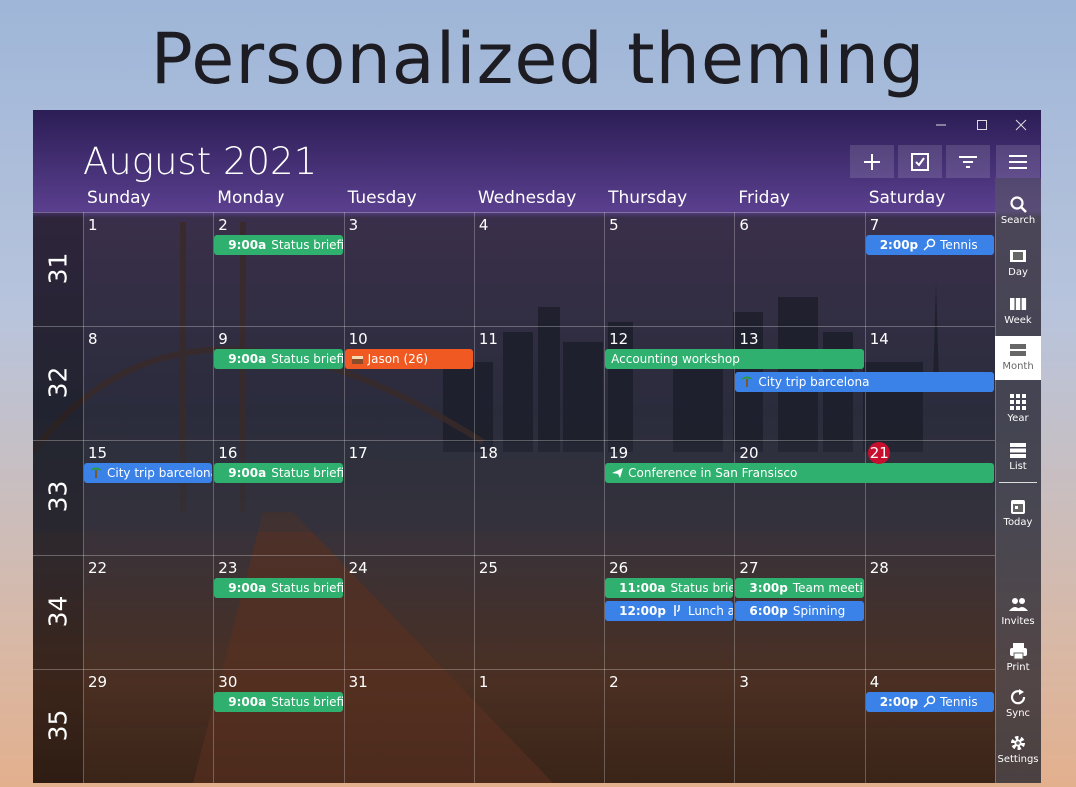  What do you see at coordinates (1018, 759) in the screenshot?
I see `sidebar-label: Settings` at bounding box center [1018, 759].